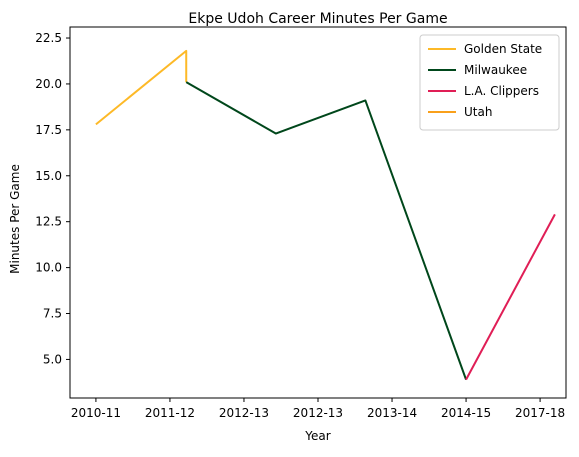  I want to click on y-tick-label: 5.0, so click(52, 359).